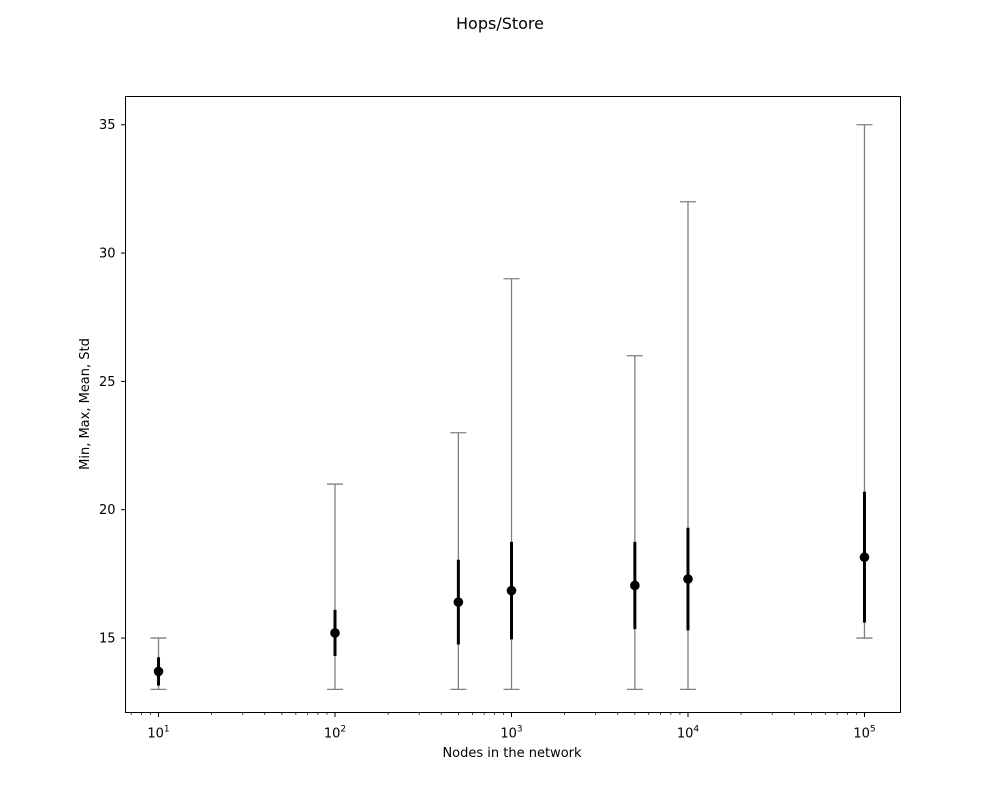 The image size is (1000, 800). I want to click on y-tick-label: 15, so click(107, 639).